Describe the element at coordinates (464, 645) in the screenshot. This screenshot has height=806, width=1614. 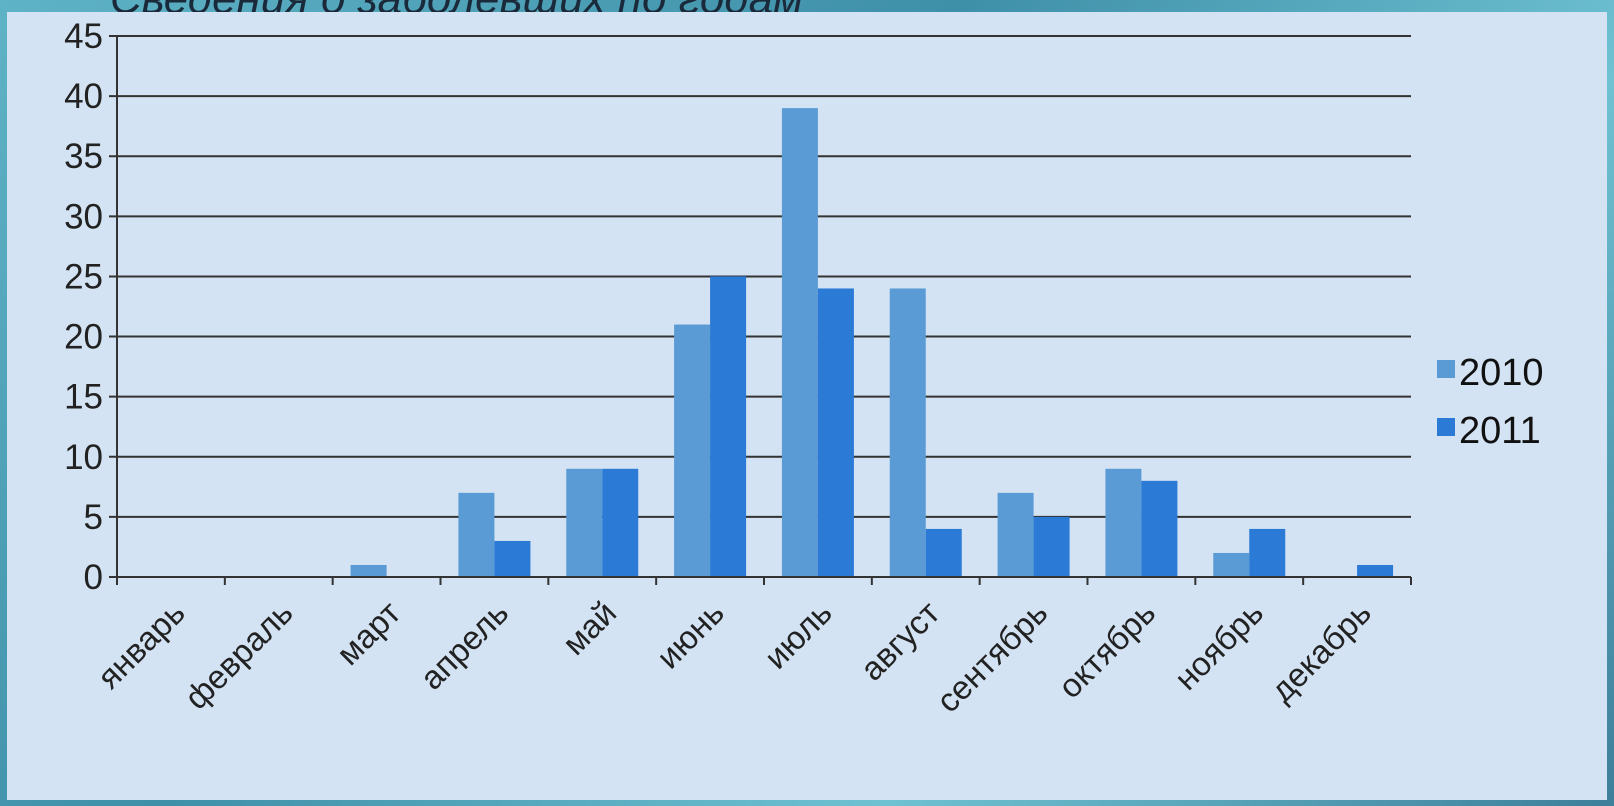
I see `x-category-label: апрель` at that location.